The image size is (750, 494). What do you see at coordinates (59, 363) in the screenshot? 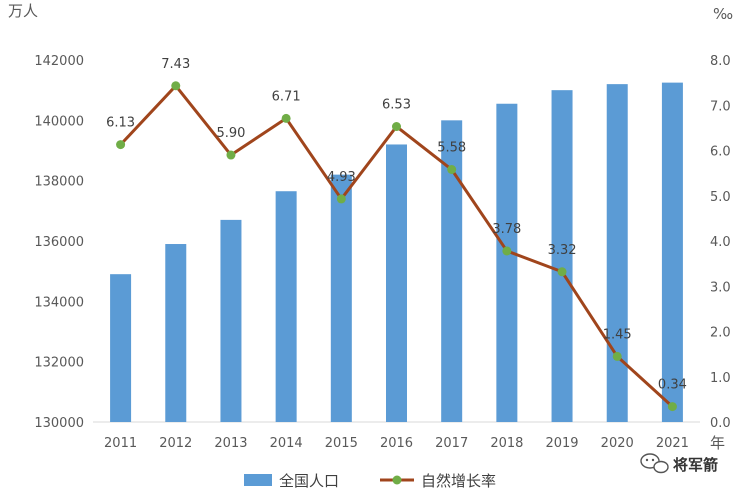
I see `left-tick-label: 132000` at bounding box center [59, 363].